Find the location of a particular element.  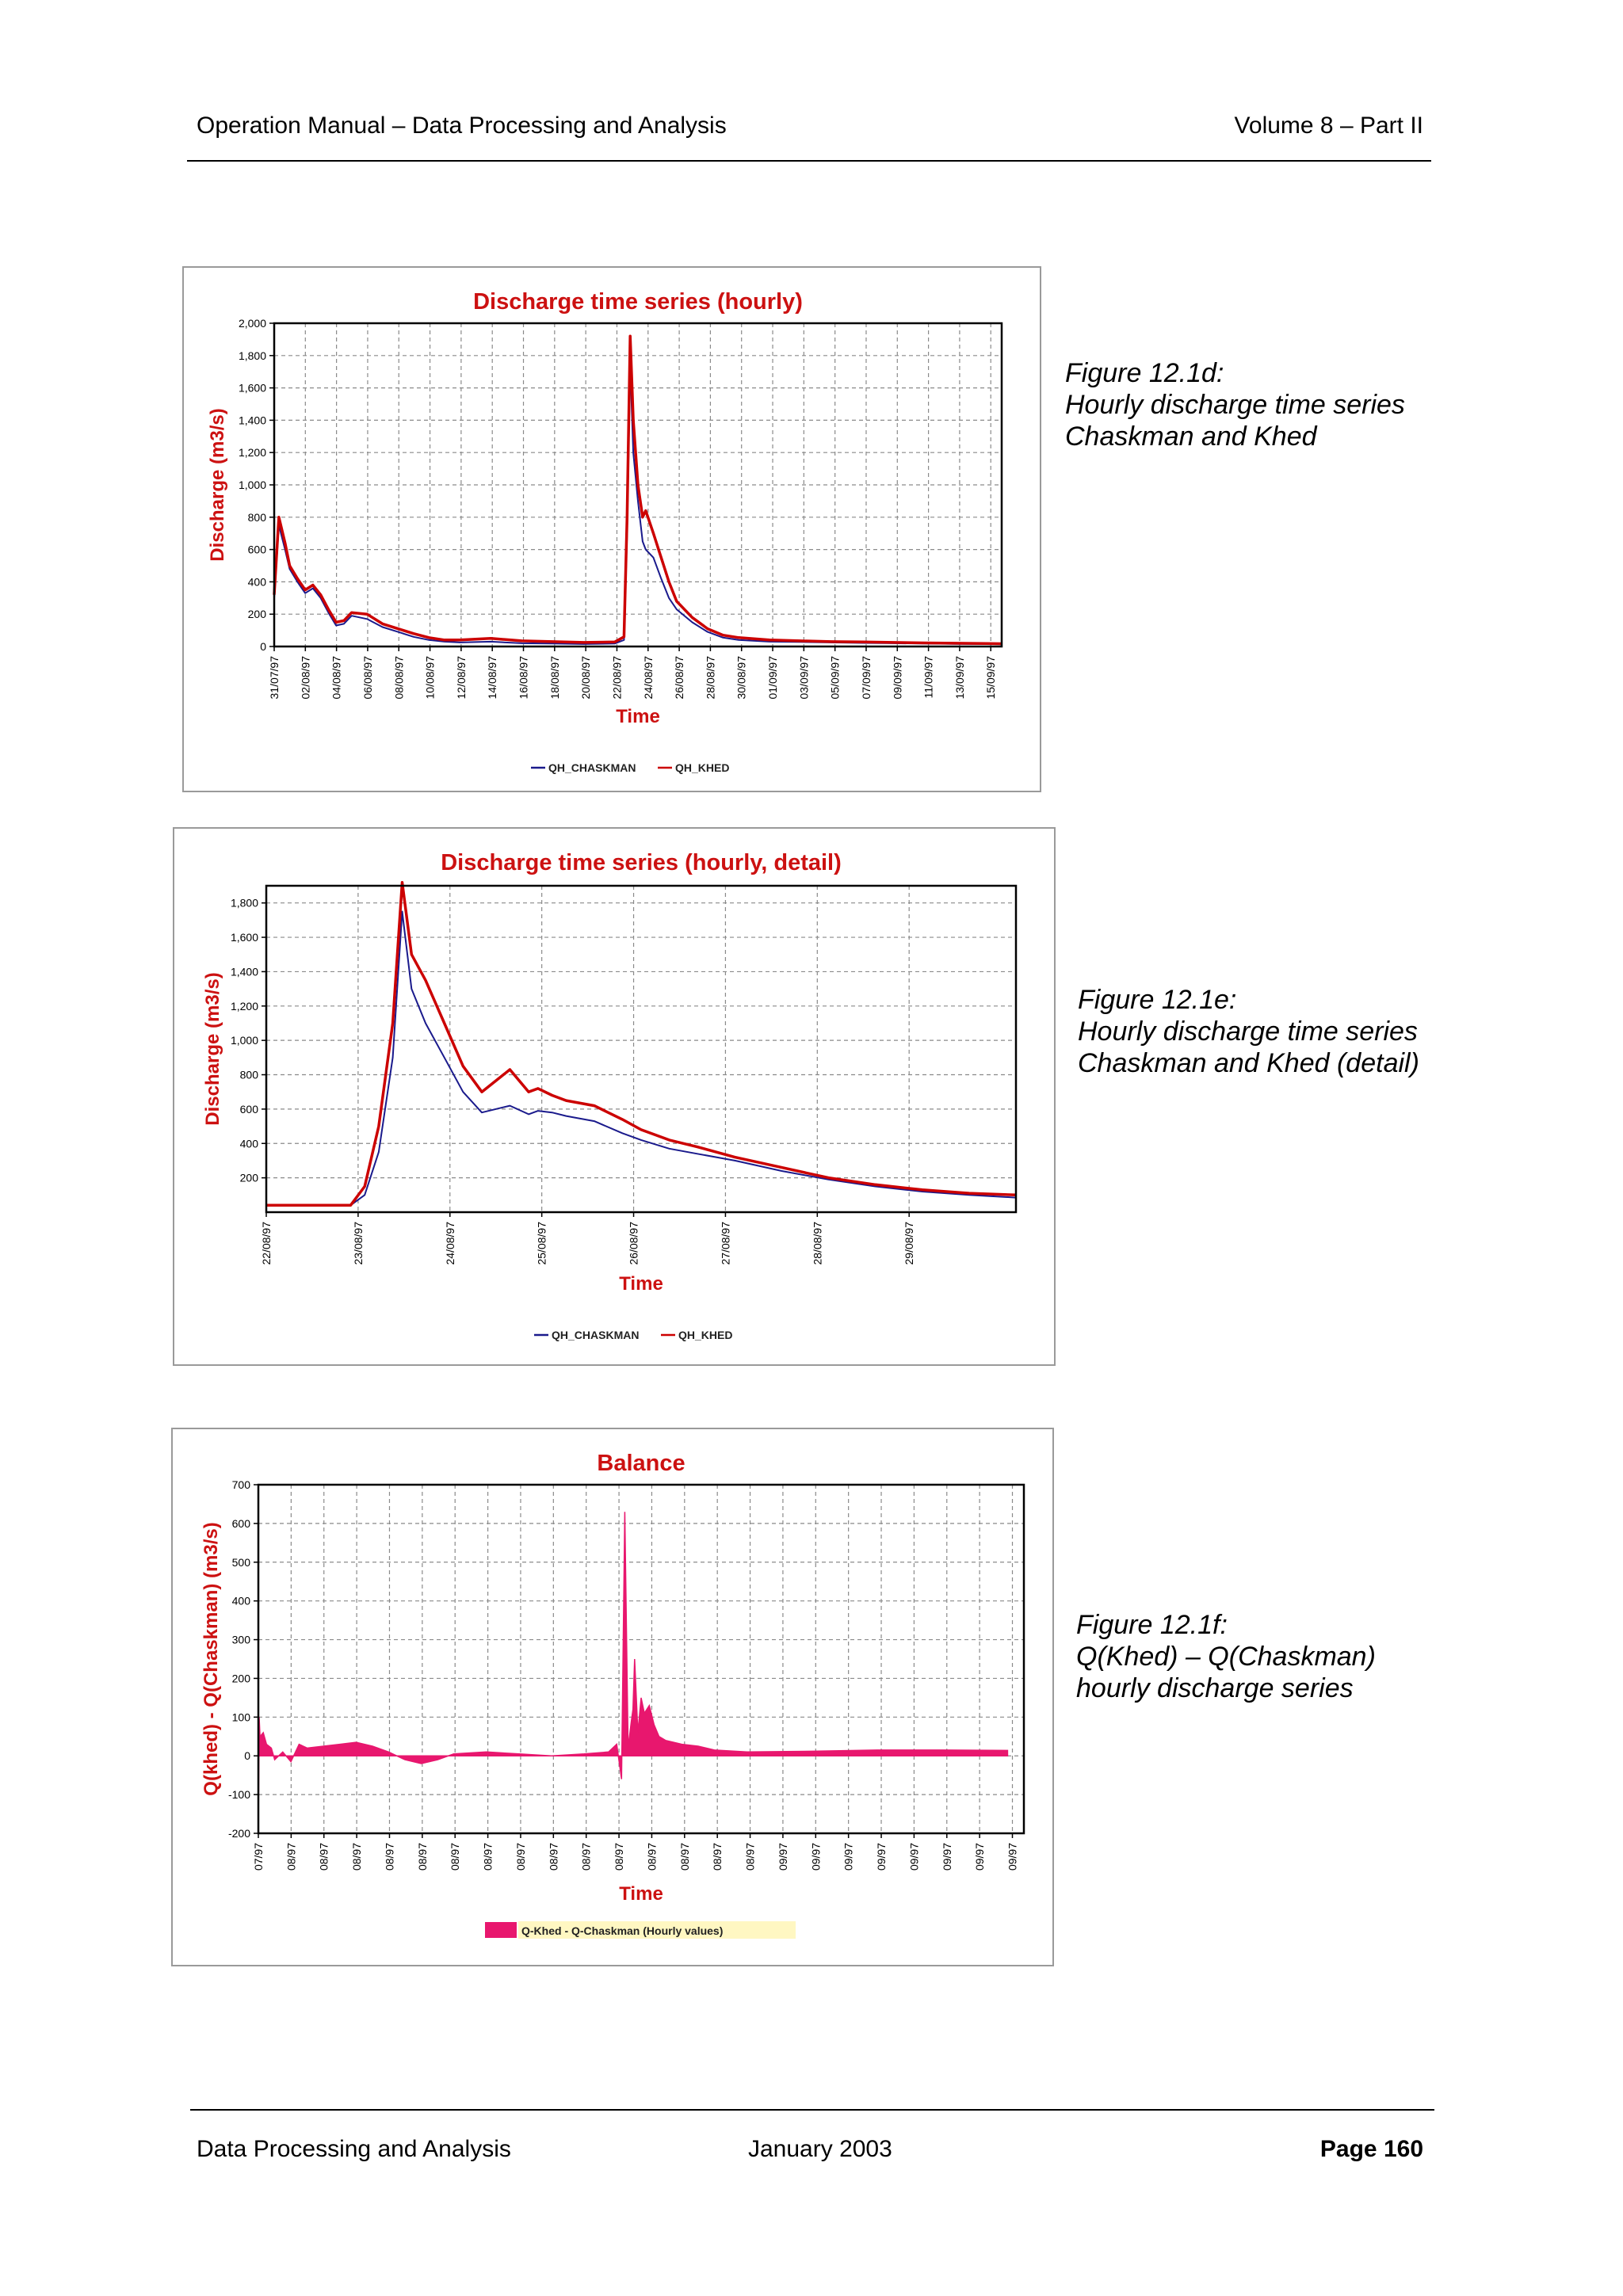

chart-title: Discharge time series (hourly, detail) is located at coordinates (642, 862).